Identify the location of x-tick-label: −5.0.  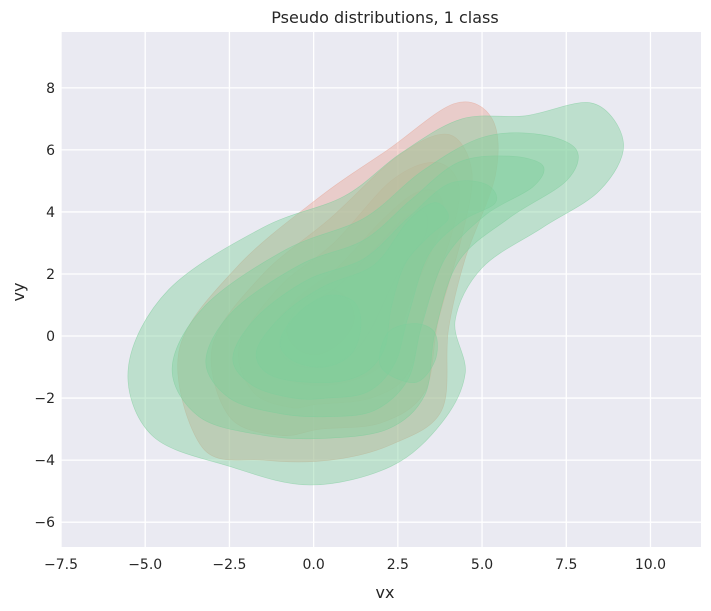
(145, 565).